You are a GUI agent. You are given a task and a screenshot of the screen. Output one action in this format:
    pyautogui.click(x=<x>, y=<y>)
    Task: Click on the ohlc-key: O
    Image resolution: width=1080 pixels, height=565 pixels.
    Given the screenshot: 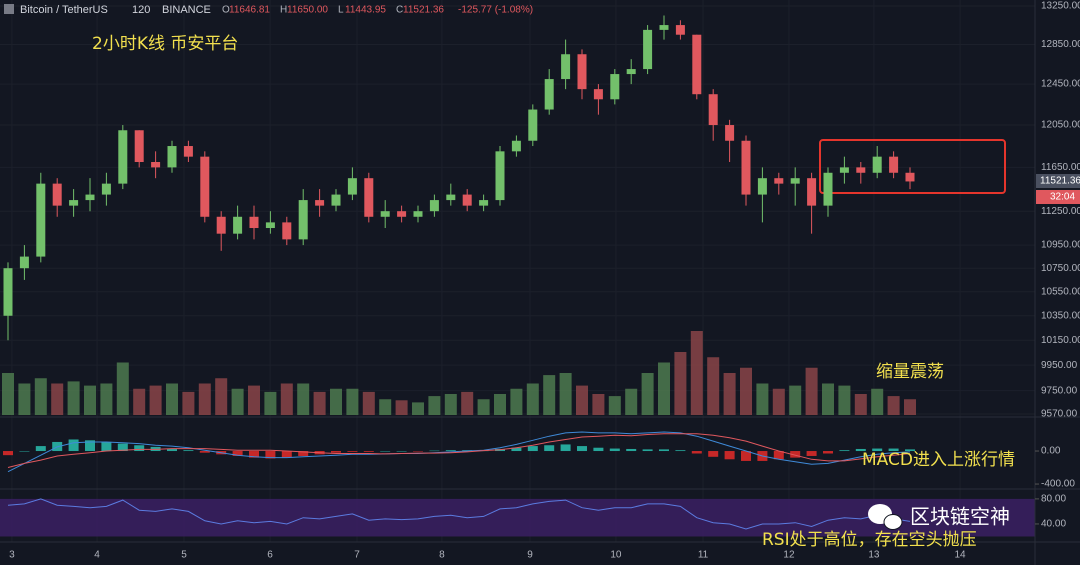 What is the action you would take?
    pyautogui.click(x=226, y=10)
    